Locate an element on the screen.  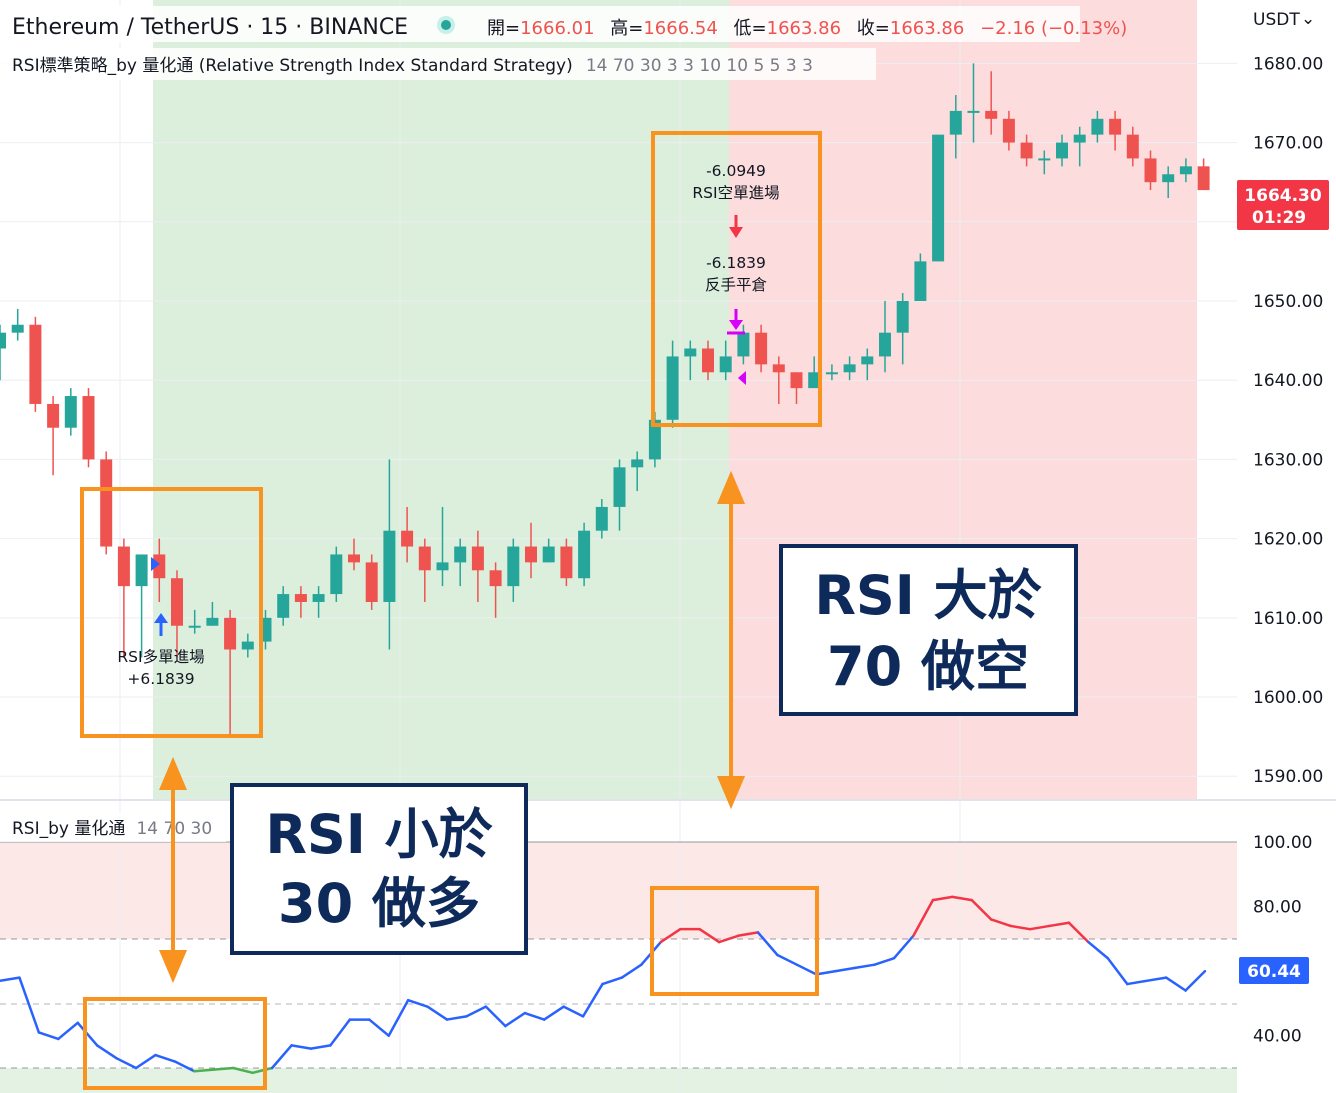
price-tick-label: 1650.00 is located at coordinates (1288, 302).